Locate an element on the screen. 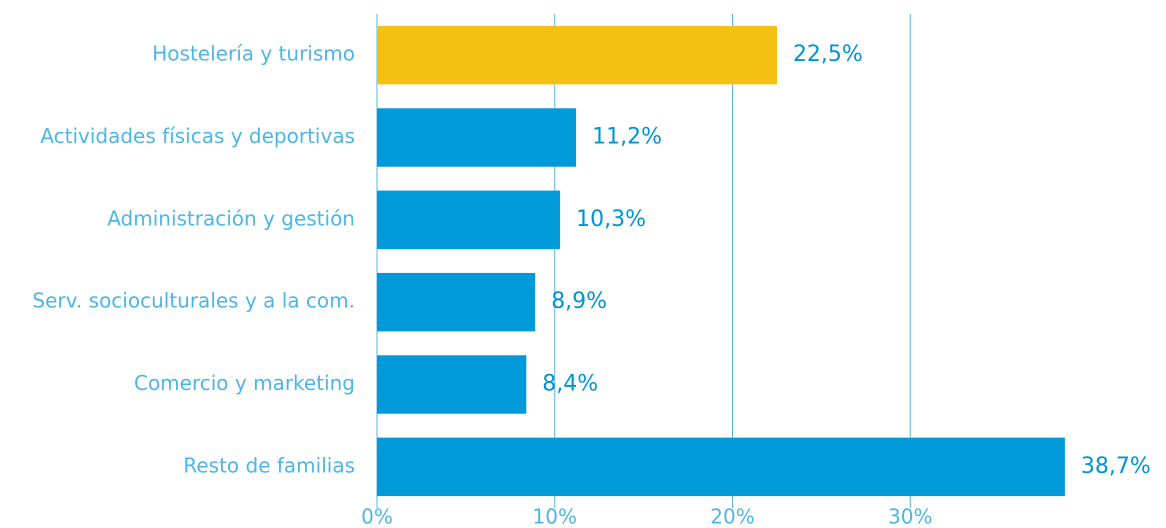 The width and height of the screenshot is (1166, 528). value-label: 22,5% is located at coordinates (828, 54).